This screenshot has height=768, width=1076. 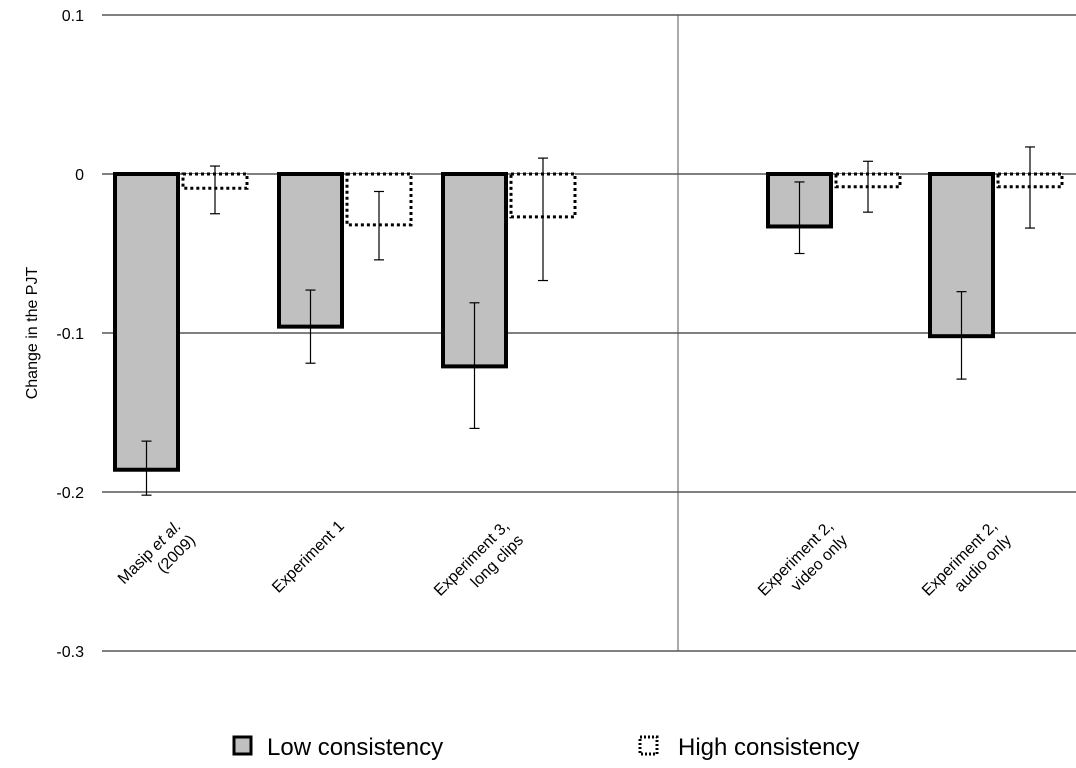 I want to click on category-label: Masip et al.(2009), so click(x=157, y=553).